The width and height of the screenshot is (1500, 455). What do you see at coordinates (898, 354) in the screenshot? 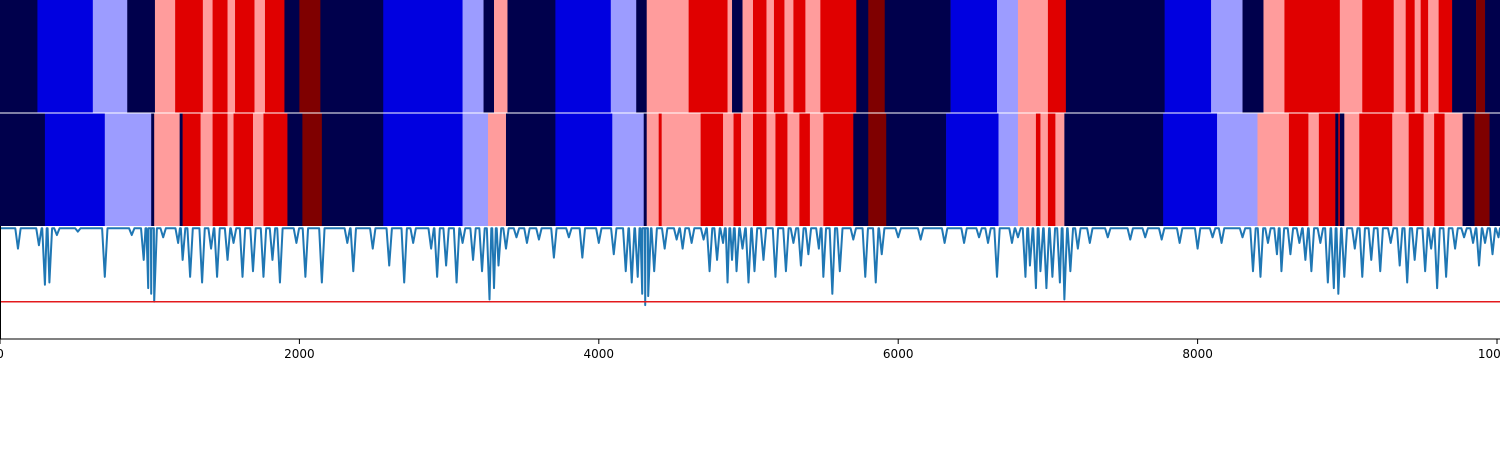
I see `x-tick-label: 6000` at bounding box center [898, 354].